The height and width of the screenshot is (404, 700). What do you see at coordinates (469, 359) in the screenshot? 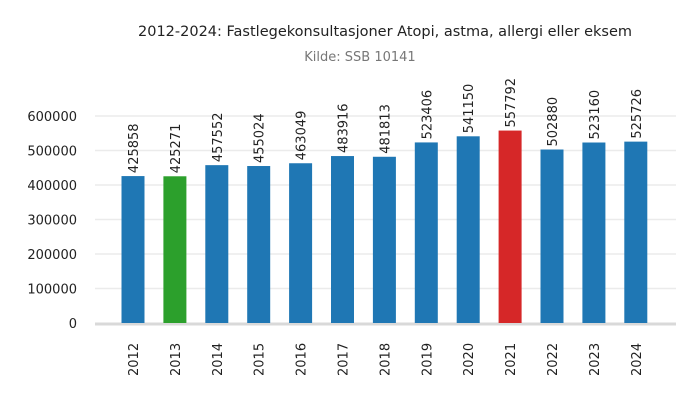
I see `x-tick-label: 2020` at bounding box center [469, 359].